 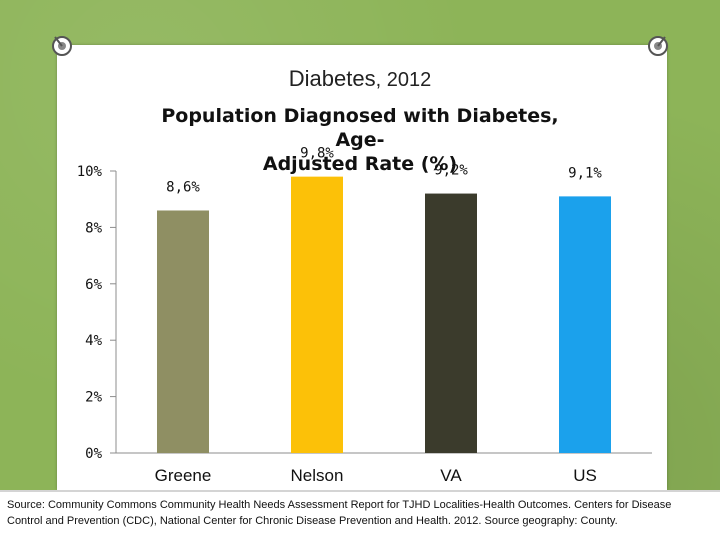 I want to click on x-tick-label: Greene, so click(x=183, y=475).